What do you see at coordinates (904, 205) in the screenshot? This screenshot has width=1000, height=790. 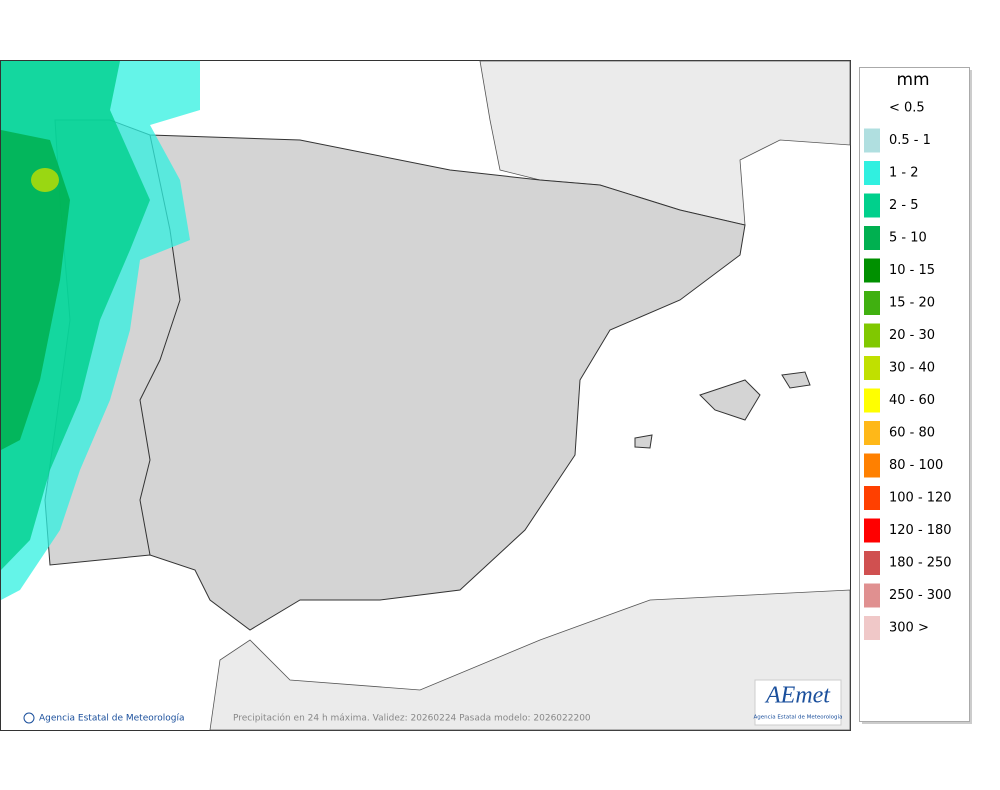 I see `legend-label: 2 - 5` at bounding box center [904, 205].